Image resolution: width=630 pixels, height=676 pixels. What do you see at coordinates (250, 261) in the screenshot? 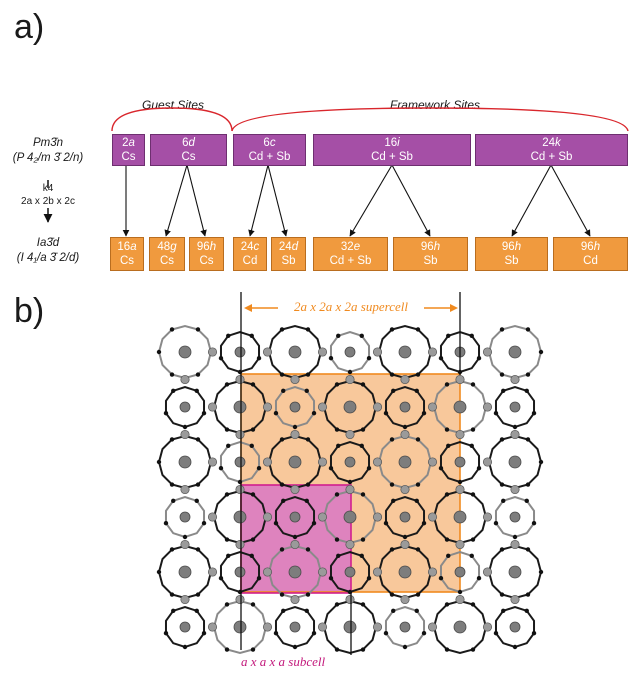
I see `site-atoms: Cd` at bounding box center [250, 261].